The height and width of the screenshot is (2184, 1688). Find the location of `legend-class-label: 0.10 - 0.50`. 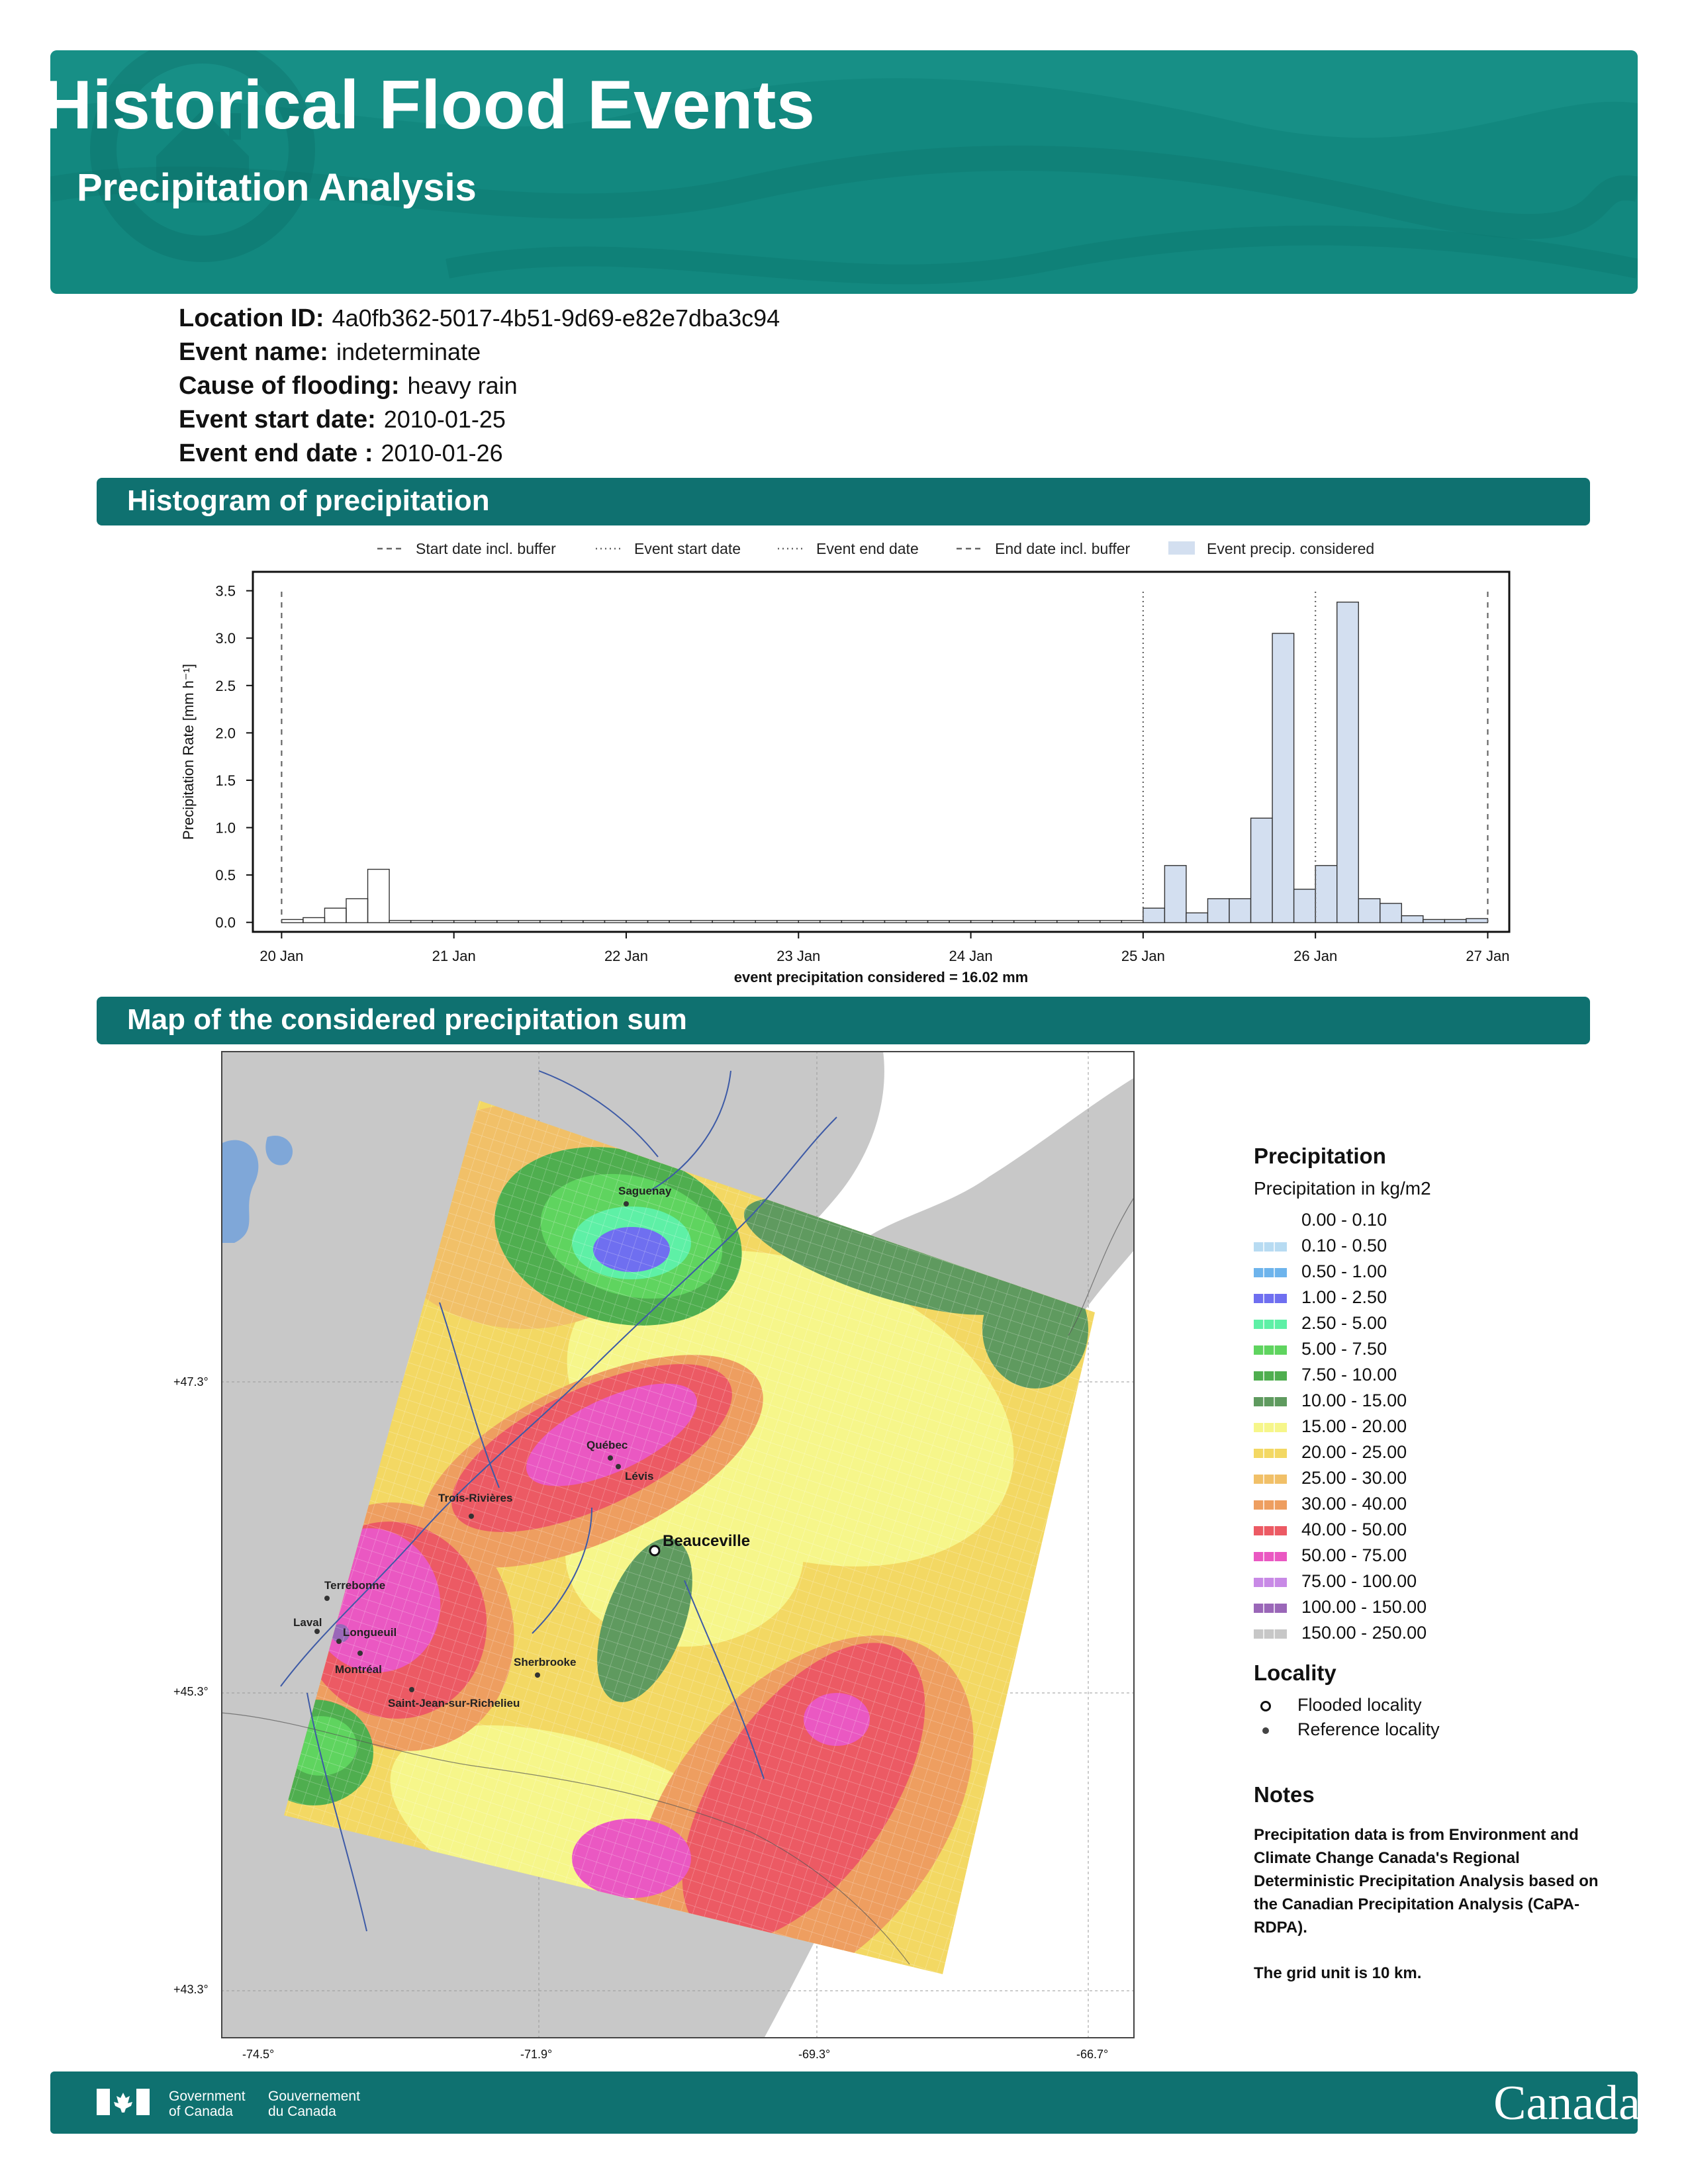

legend-class-label: 0.10 - 0.50 is located at coordinates (1344, 1245).